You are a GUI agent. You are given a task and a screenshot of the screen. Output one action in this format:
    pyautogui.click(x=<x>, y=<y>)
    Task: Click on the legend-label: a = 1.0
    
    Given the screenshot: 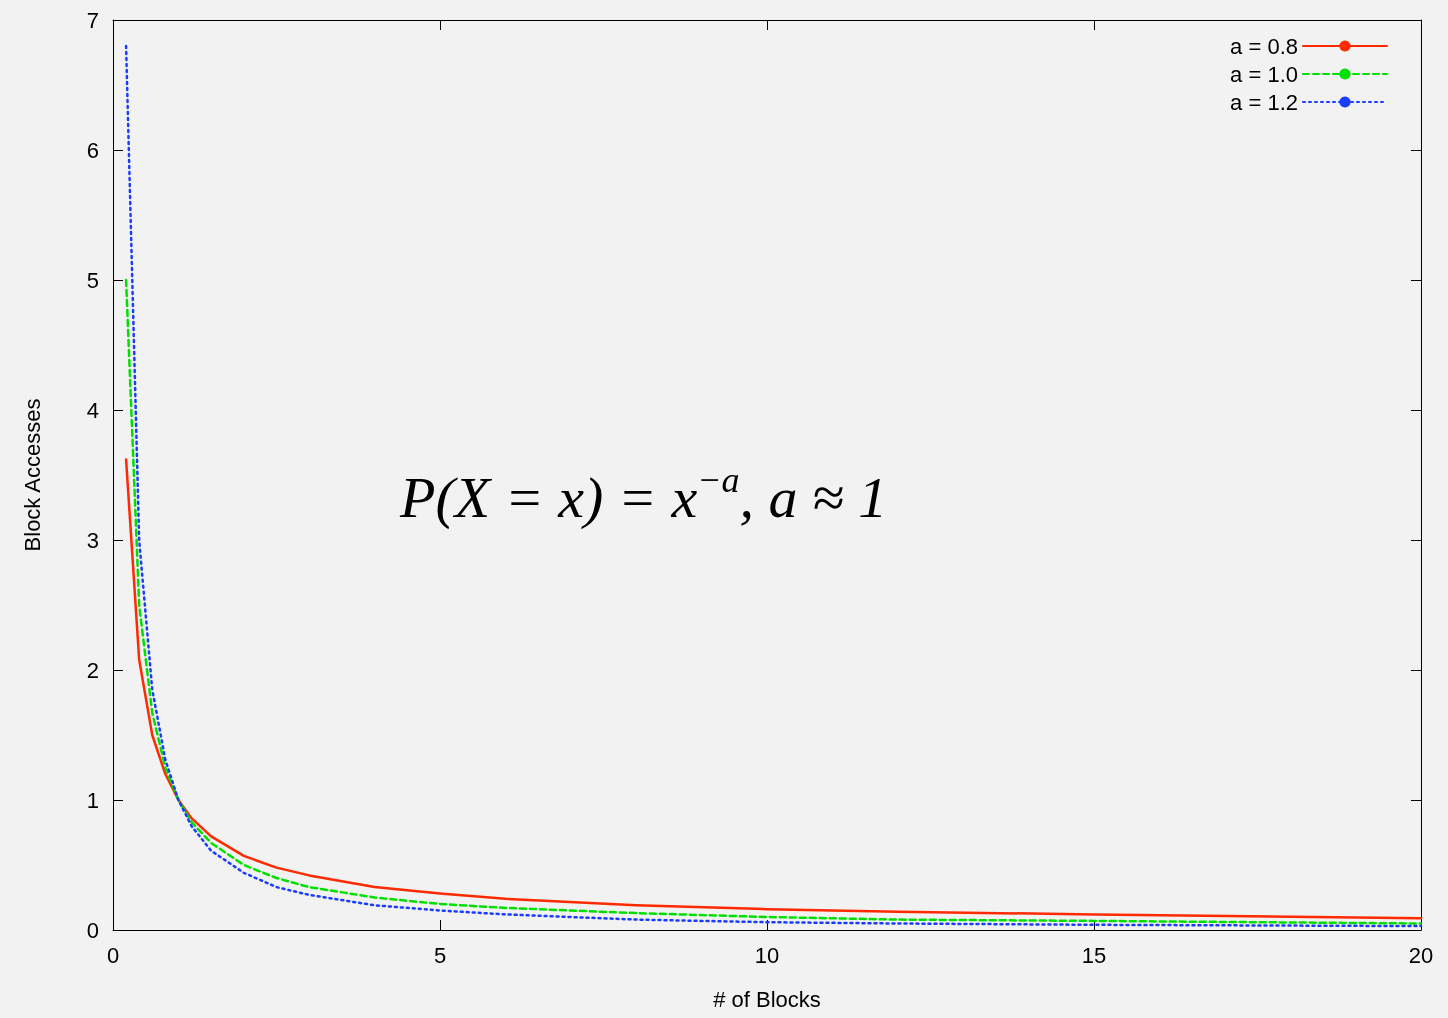 What is the action you would take?
    pyautogui.click(x=1264, y=74)
    